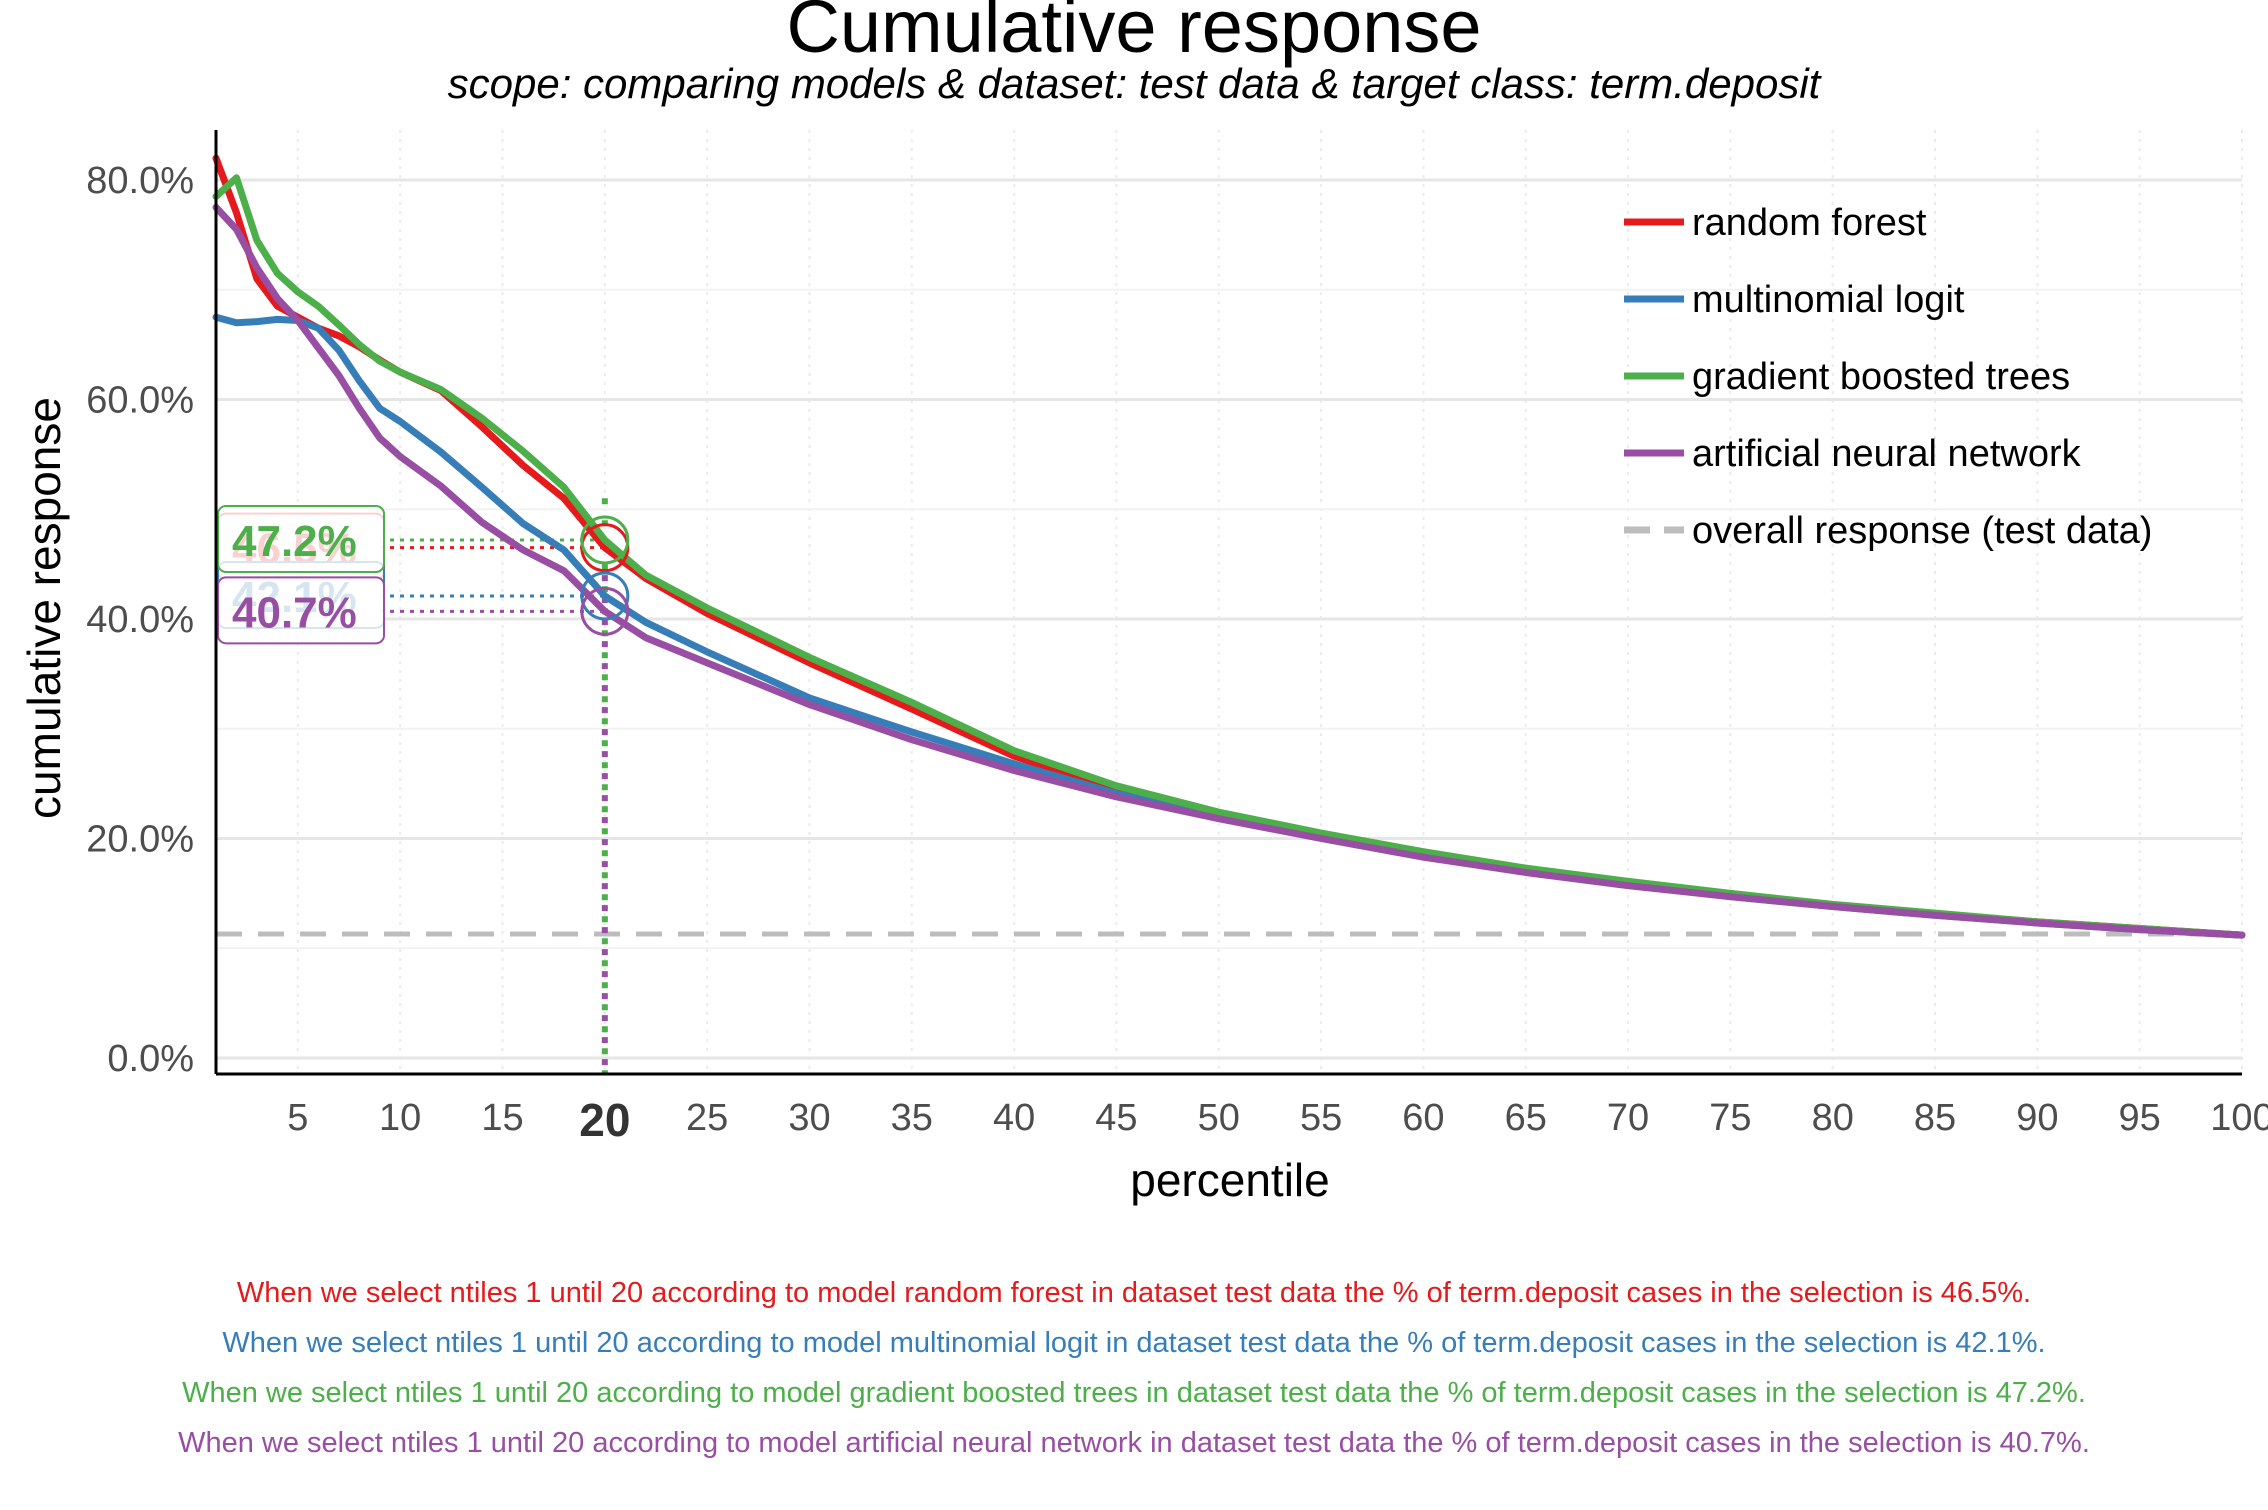 This screenshot has height=1510, width=2268. What do you see at coordinates (150, 1059) in the screenshot?
I see `y-tick-label-0-0-: 0.0%` at bounding box center [150, 1059].